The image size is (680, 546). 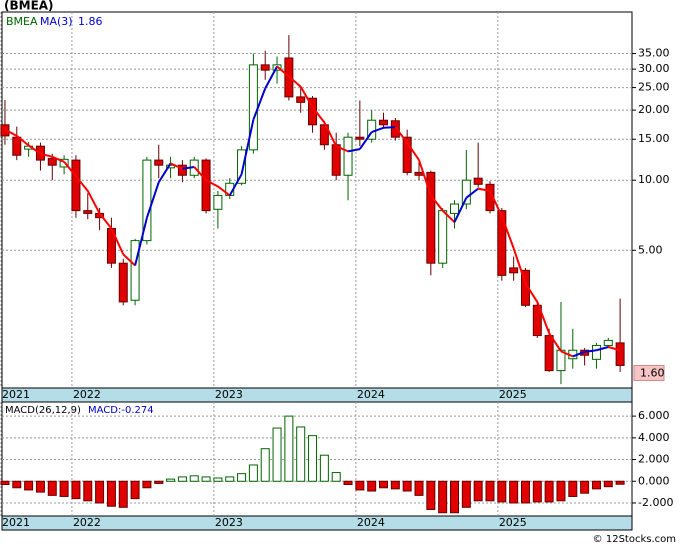 I want to click on legend-ma: MA(3), so click(x=56, y=21).